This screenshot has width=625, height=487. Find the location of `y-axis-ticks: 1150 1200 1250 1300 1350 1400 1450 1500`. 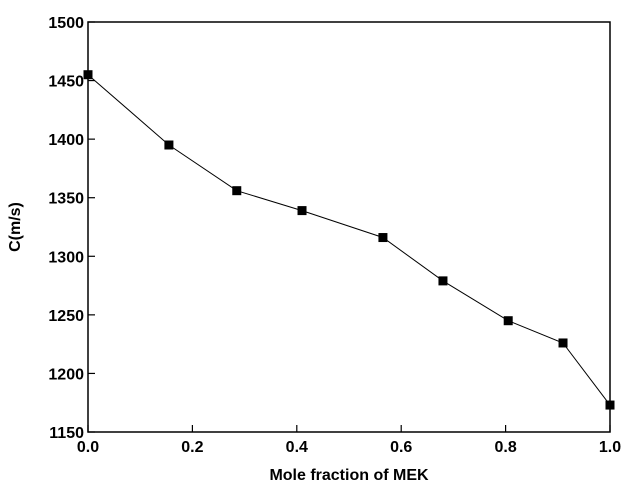

y-axis-ticks: 1150 1200 1250 1300 1350 1400 1450 1500 is located at coordinates (71, 228).